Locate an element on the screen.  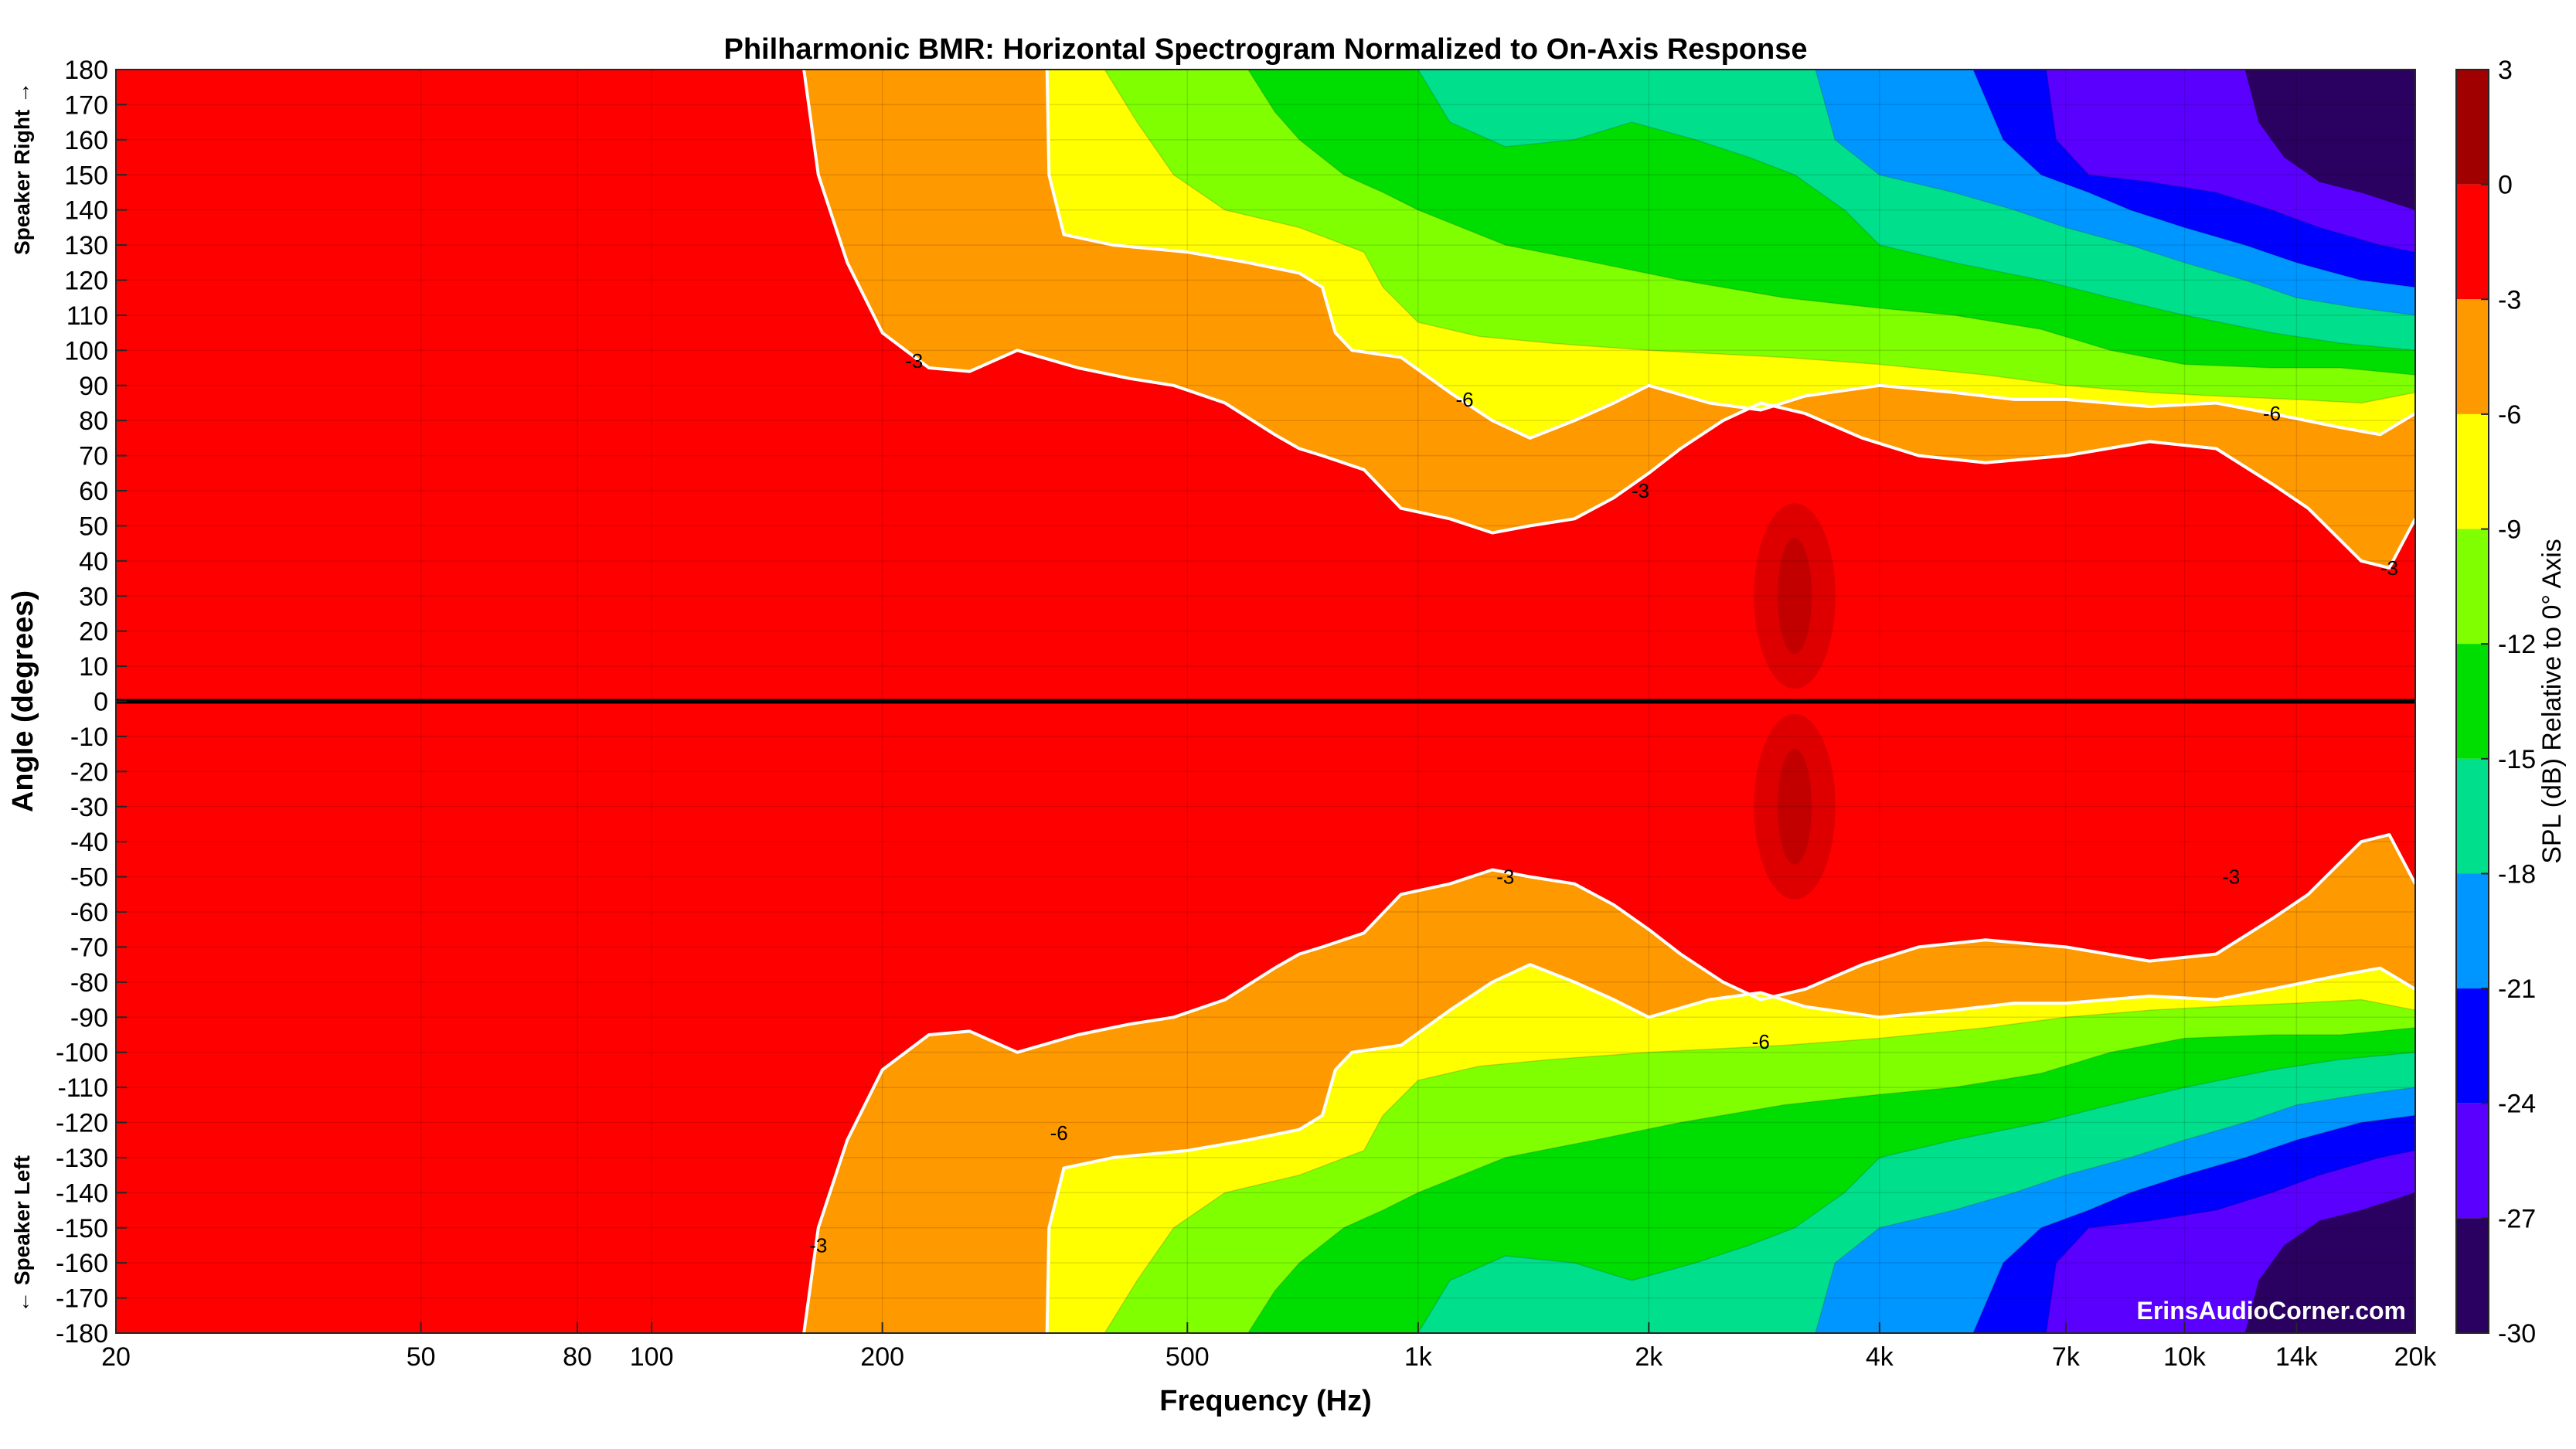
x-tick-label-7: 2k is located at coordinates (1649, 1357).